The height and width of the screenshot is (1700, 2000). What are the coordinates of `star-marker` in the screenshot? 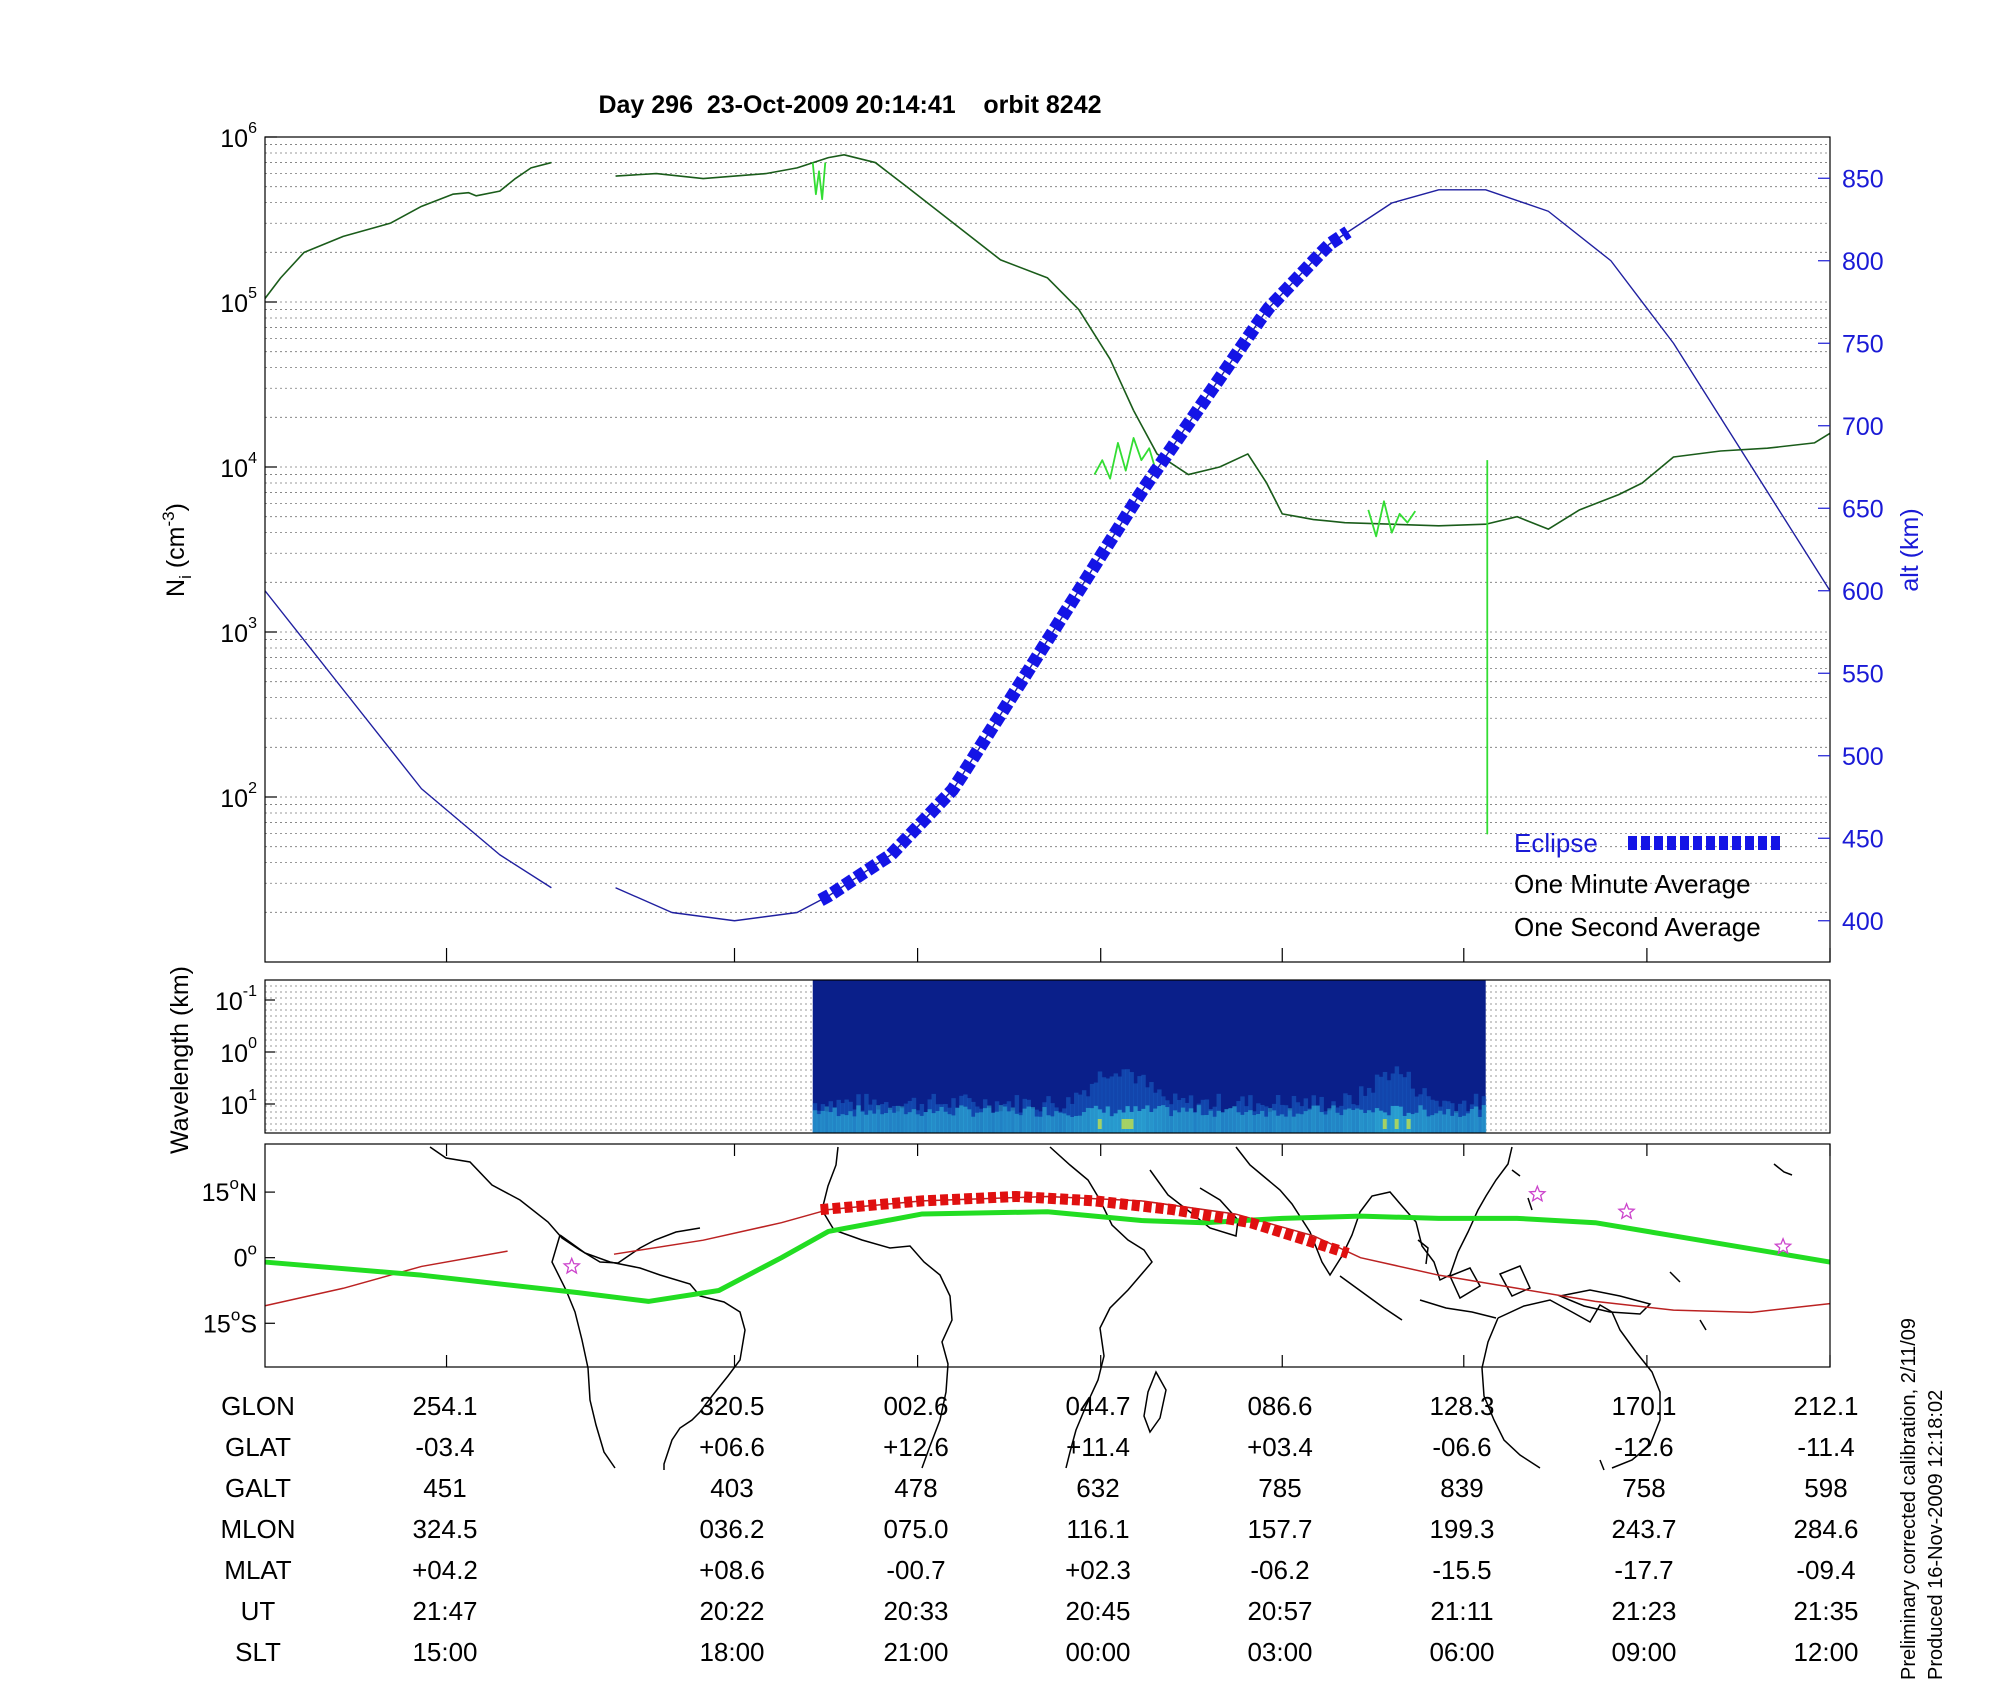 It's located at (572, 1265).